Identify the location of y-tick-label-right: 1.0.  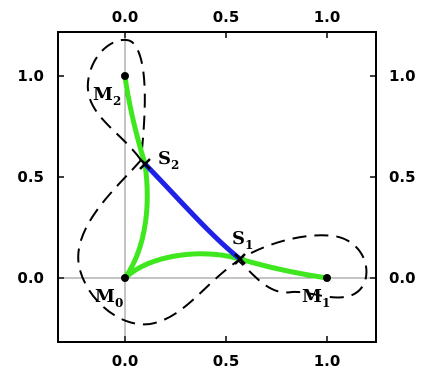
(402, 76).